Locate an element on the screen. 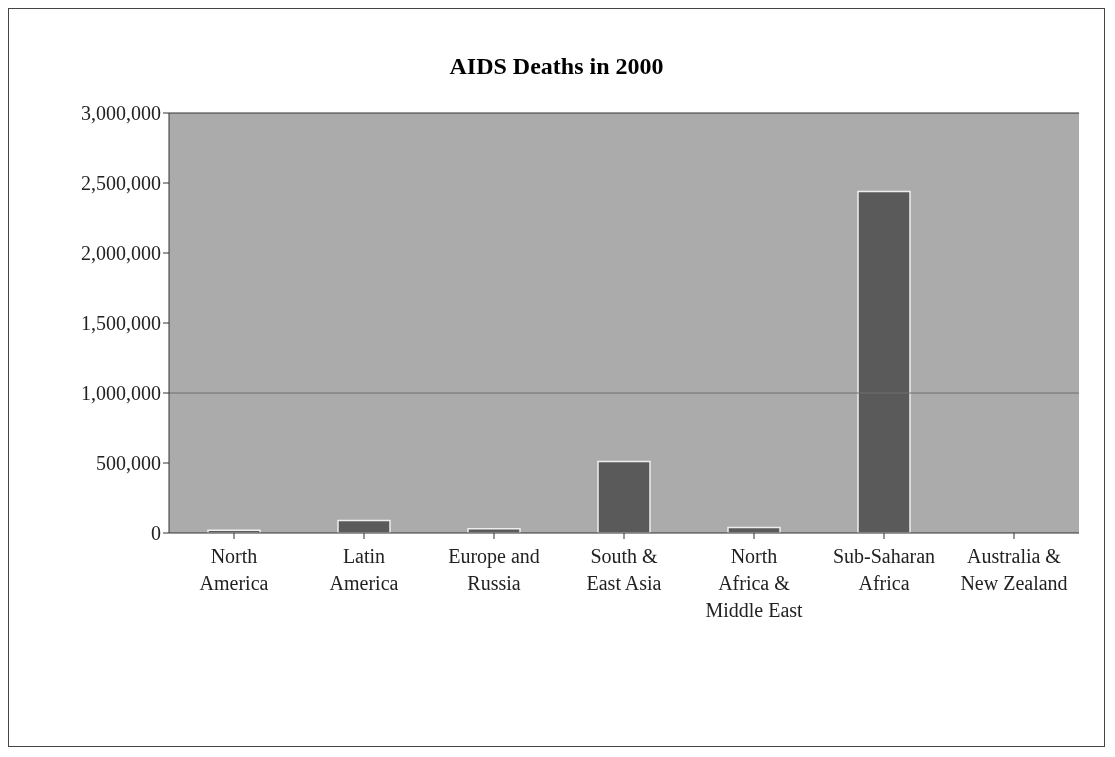 The height and width of the screenshot is (757, 1115). y-tick-label: 2,000,000 is located at coordinates (121, 253).